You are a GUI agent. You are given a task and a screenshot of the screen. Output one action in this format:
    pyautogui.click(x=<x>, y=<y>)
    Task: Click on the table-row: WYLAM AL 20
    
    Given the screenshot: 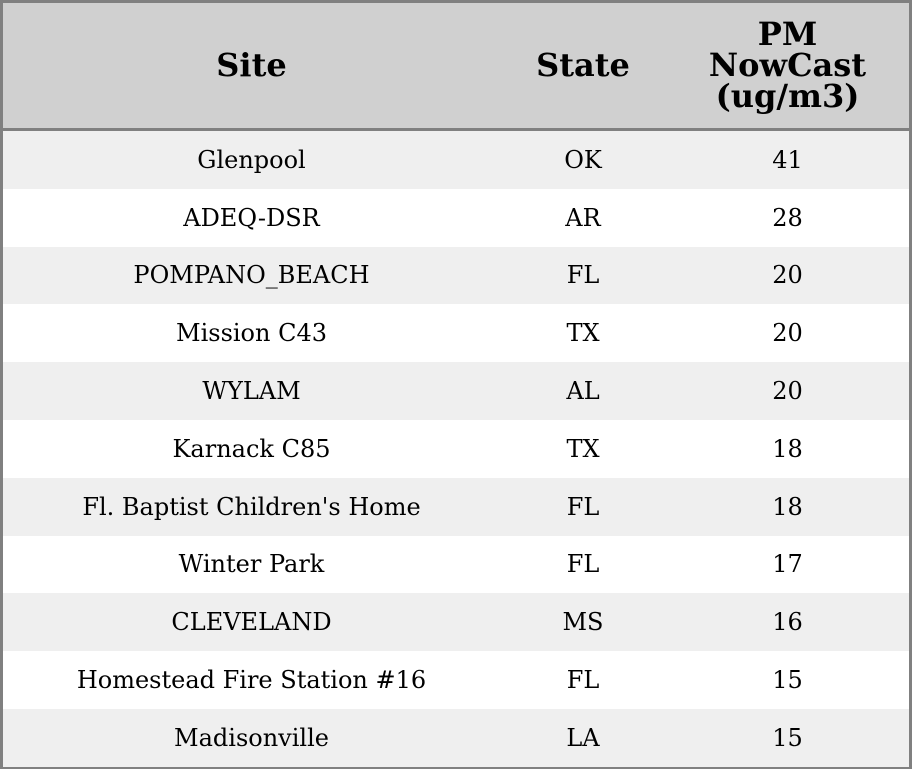 What is the action you would take?
    pyautogui.click(x=456, y=391)
    